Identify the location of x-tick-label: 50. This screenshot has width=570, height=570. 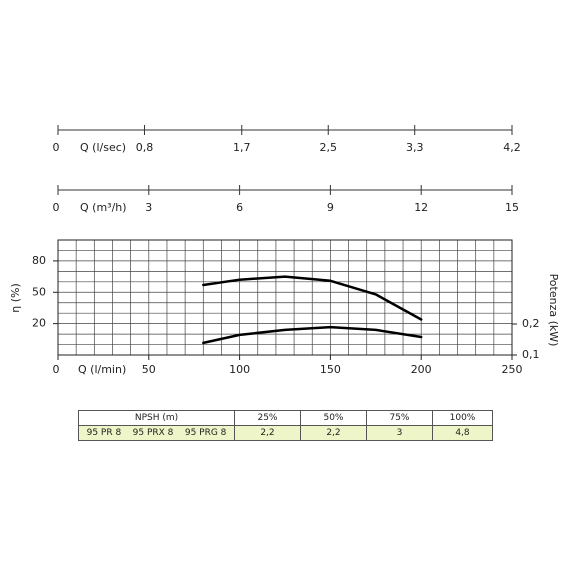
(149, 369).